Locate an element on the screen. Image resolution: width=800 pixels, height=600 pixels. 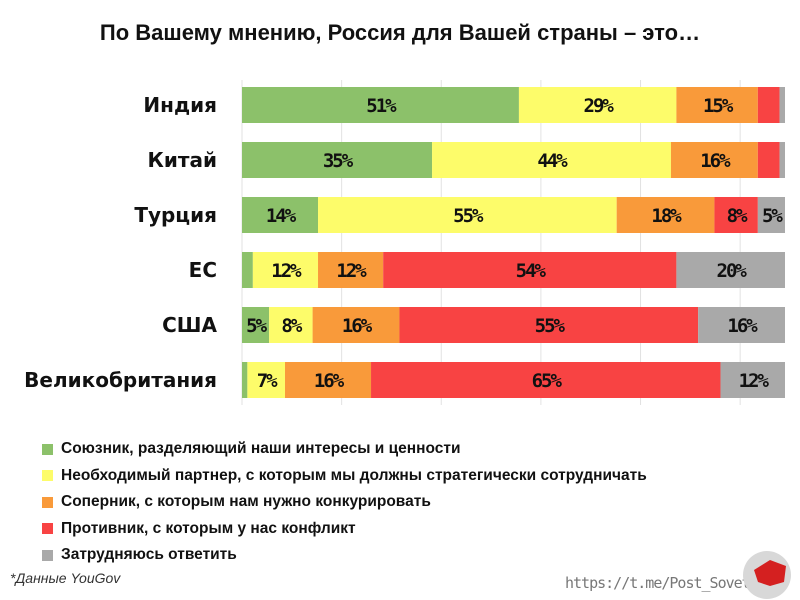
watermark-url: https://t.me/Post_Sovet is located at coordinates (658, 583).